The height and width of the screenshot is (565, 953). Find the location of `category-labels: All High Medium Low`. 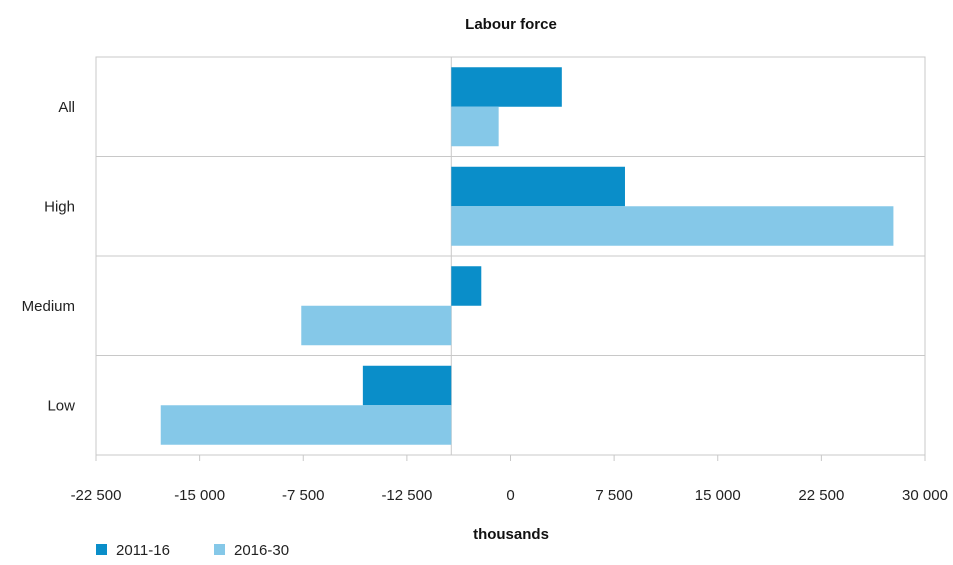

category-labels: All High Medium Low is located at coordinates (49, 257).